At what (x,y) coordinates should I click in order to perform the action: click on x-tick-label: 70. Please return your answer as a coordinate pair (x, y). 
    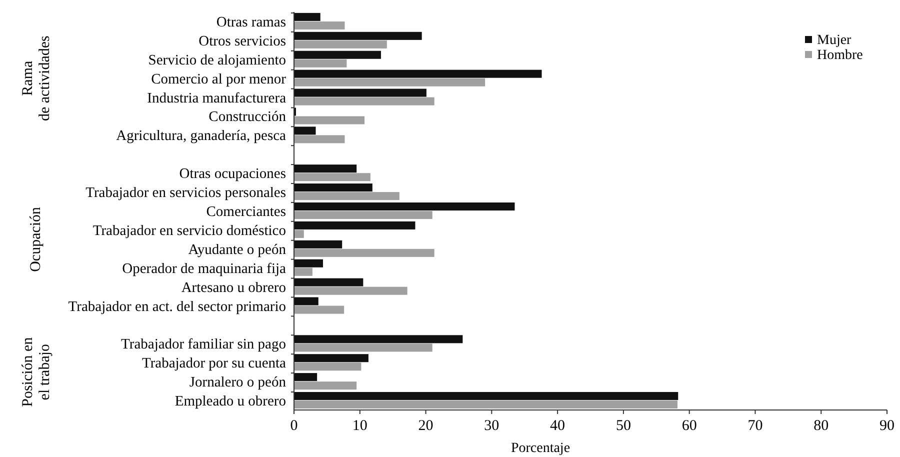
    Looking at the image, I should click on (755, 426).